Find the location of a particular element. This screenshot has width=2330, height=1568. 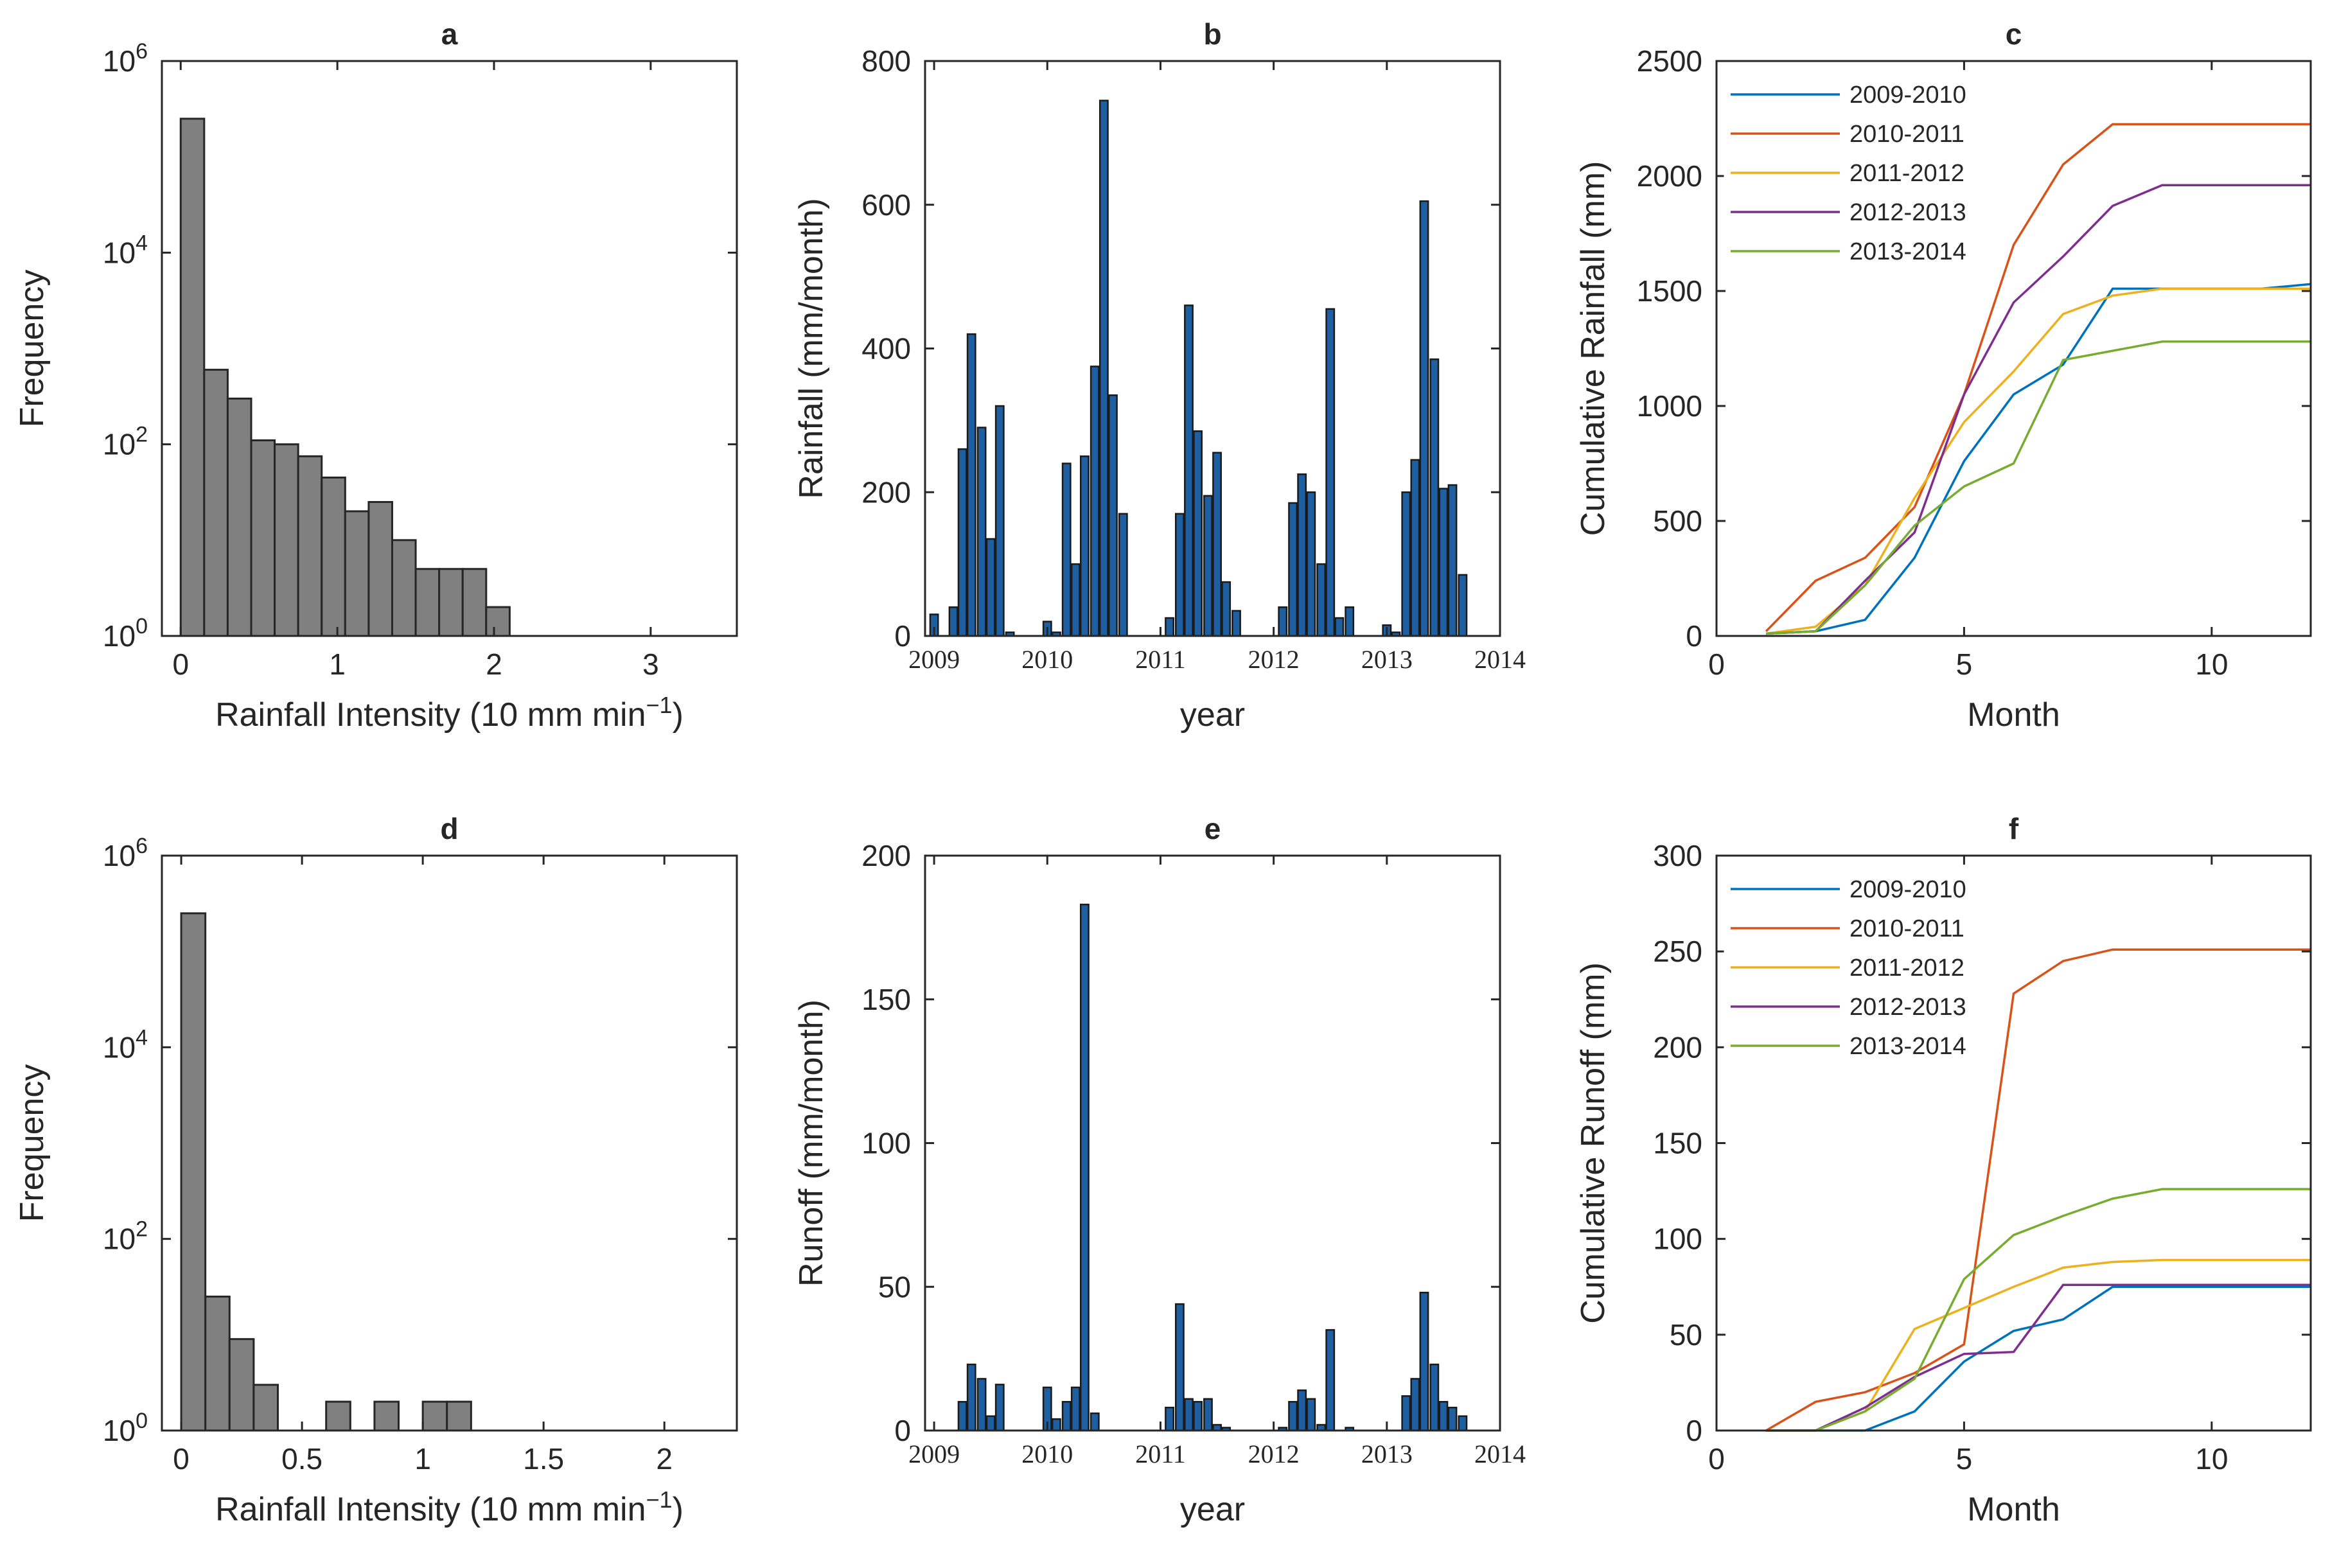

x-tick-label: 0.5 is located at coordinates (301, 1459).